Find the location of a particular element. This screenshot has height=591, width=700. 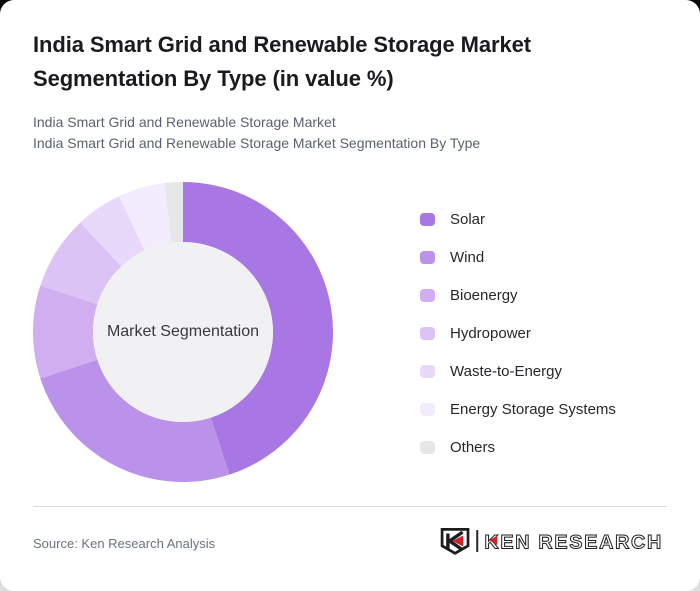

legend-item-energy-storage-systems: Energy Storage Systems is located at coordinates (518, 409).